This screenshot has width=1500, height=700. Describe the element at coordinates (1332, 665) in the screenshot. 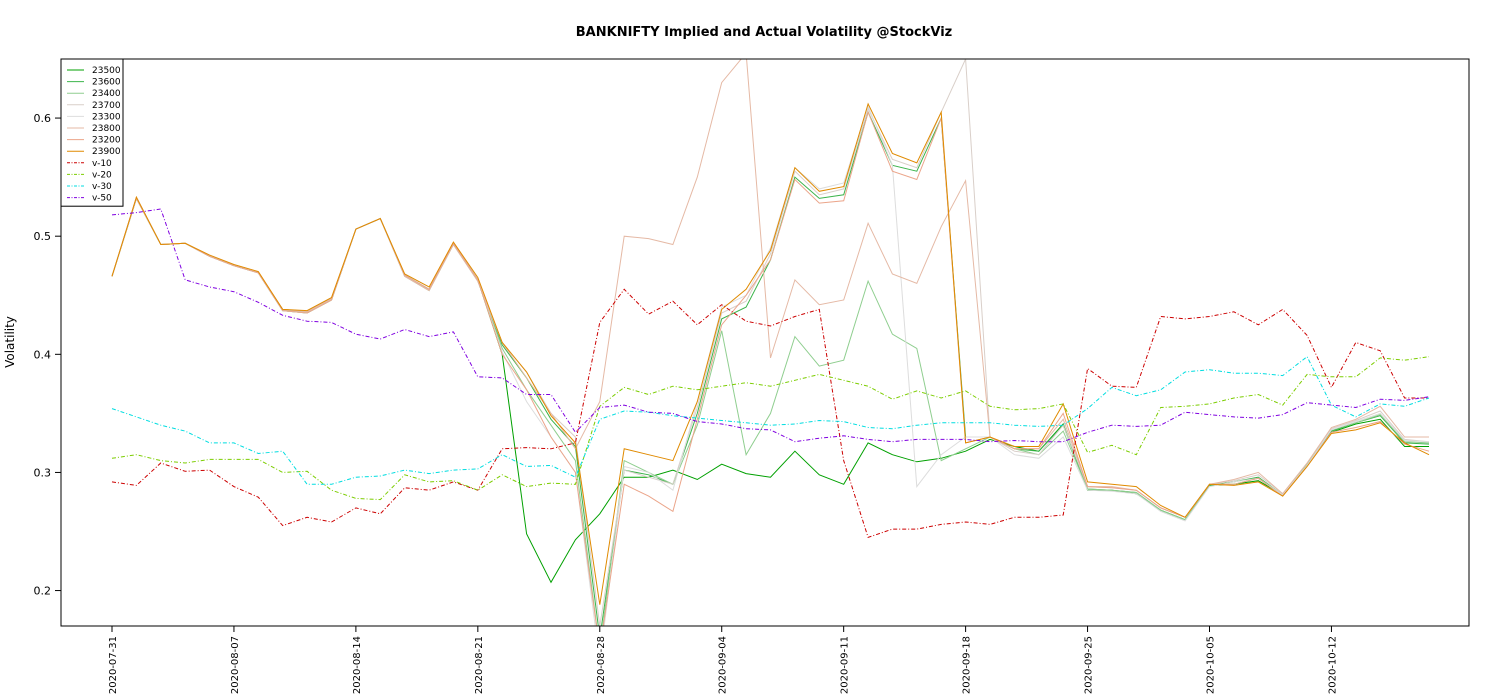

I see `x-tick-label: 2020-10-12` at that location.